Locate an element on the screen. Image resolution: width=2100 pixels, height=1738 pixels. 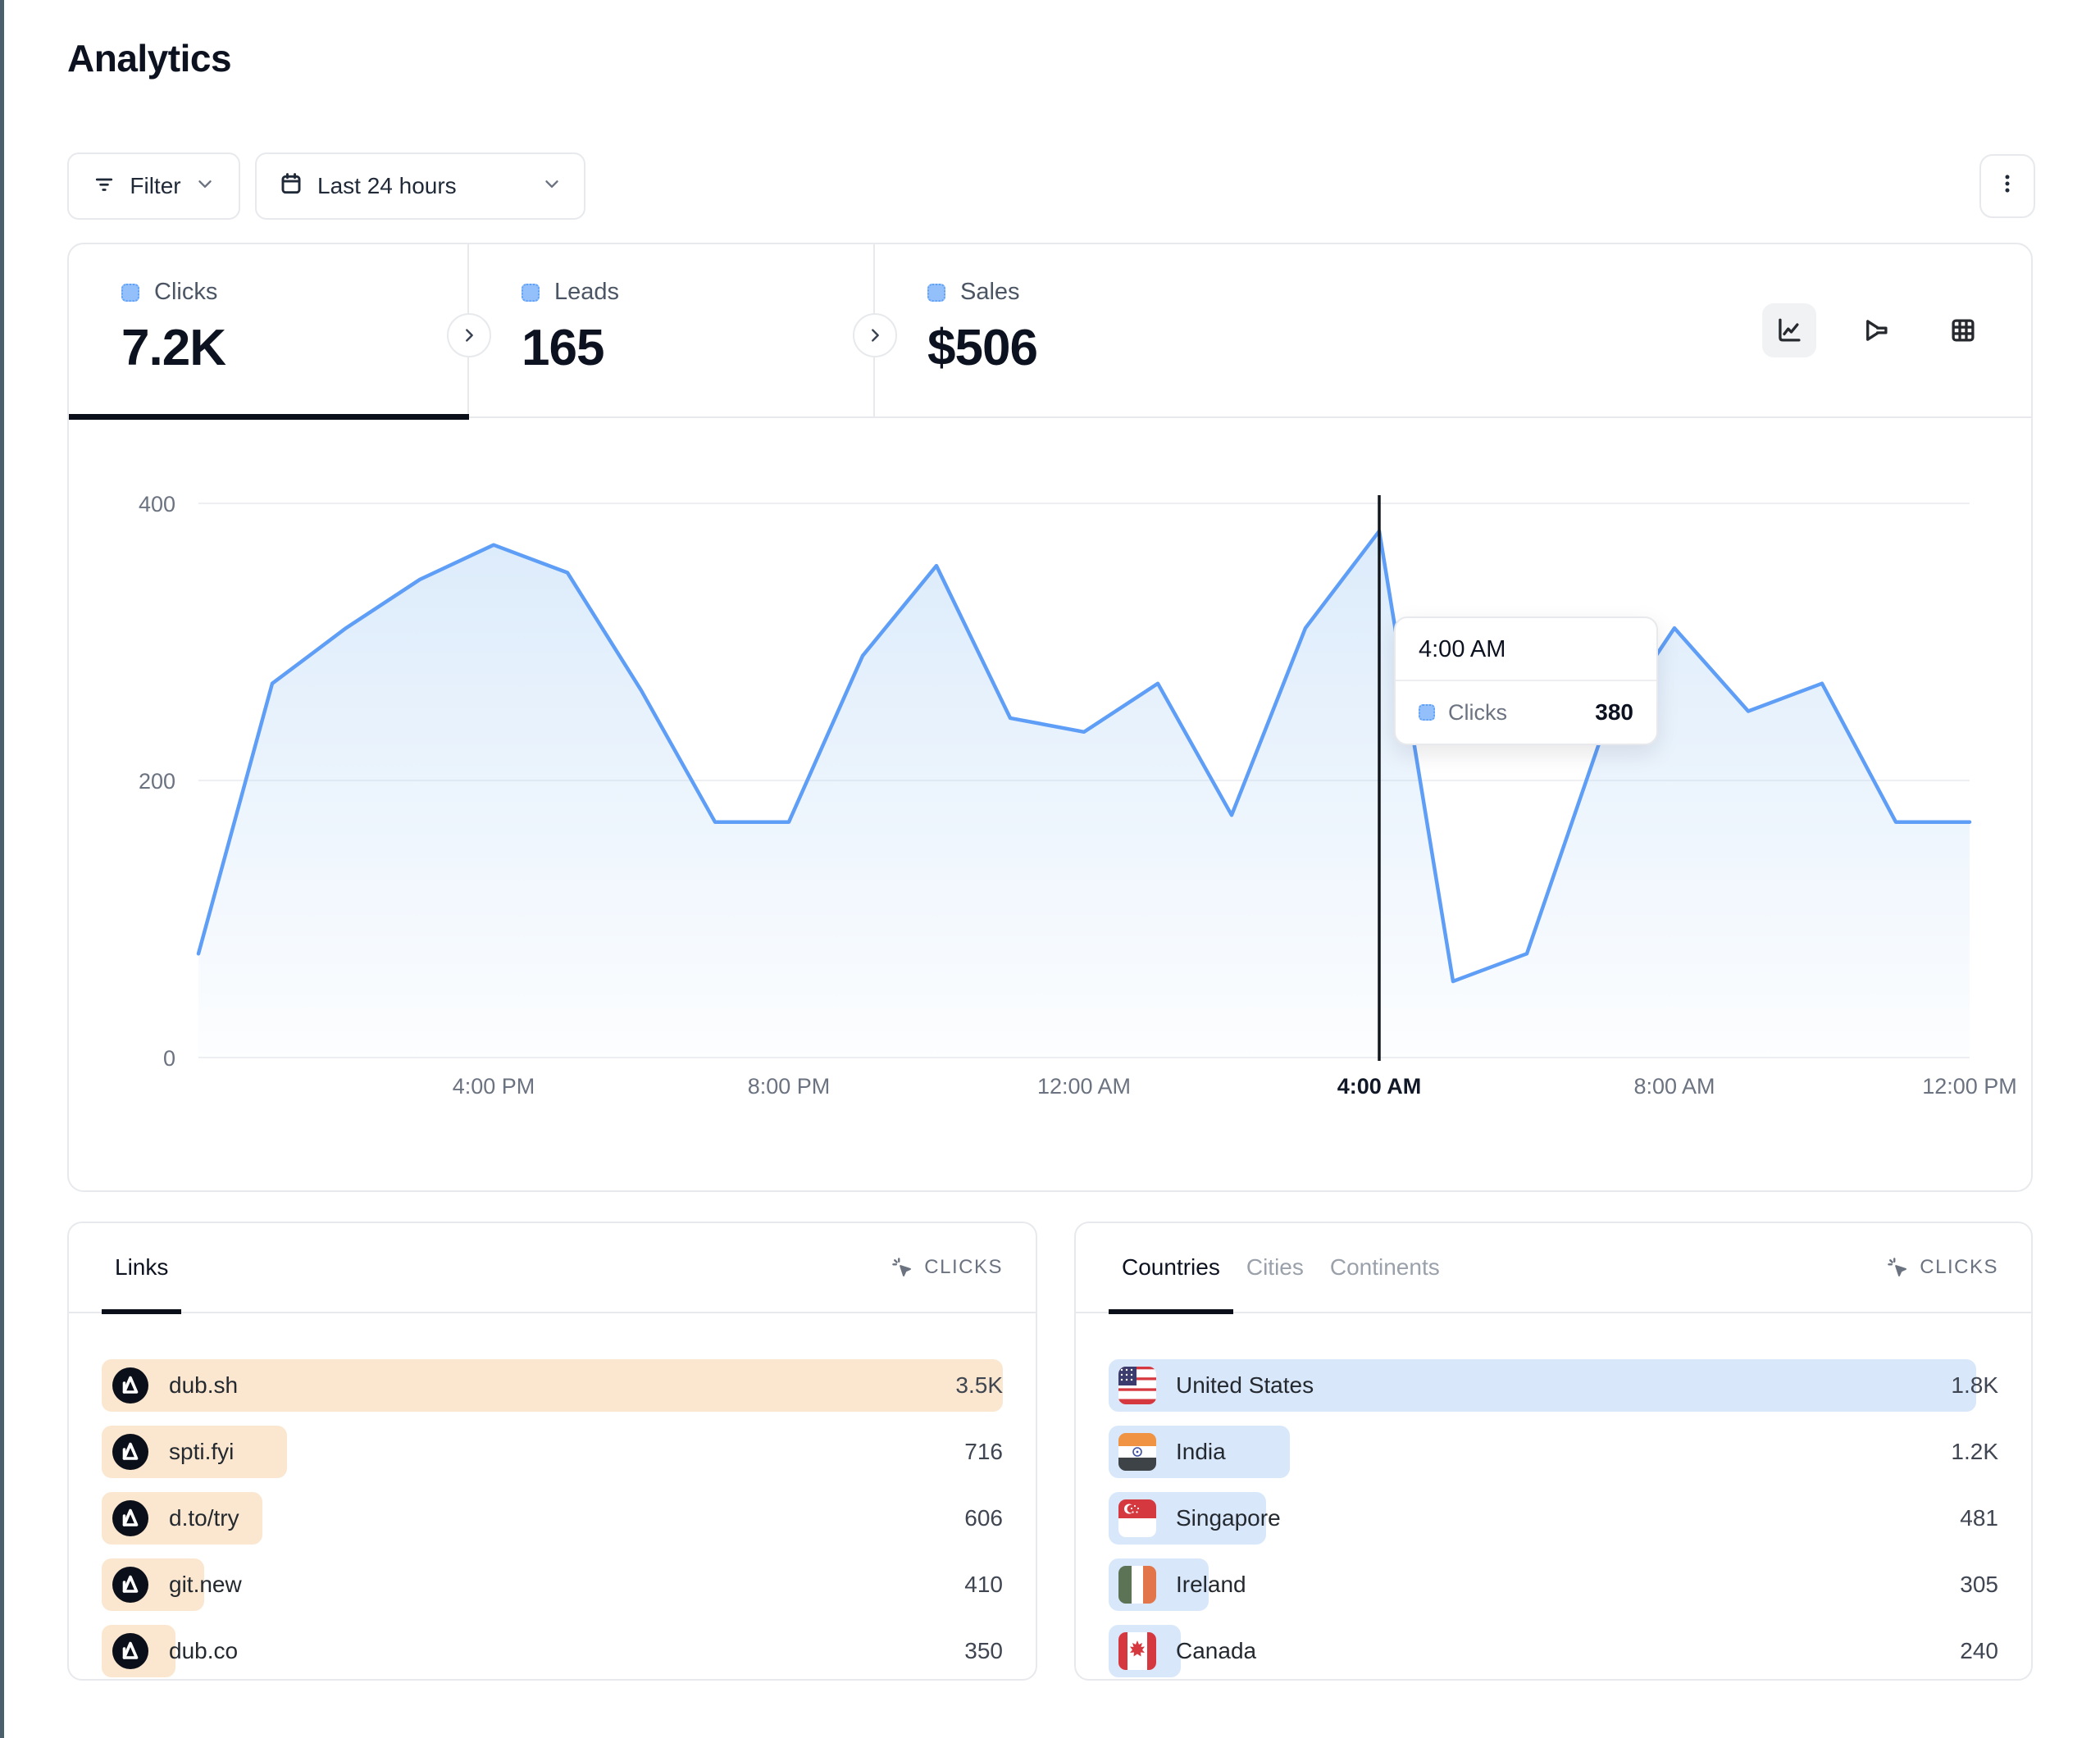
link-bar is located at coordinates (552, 1385).